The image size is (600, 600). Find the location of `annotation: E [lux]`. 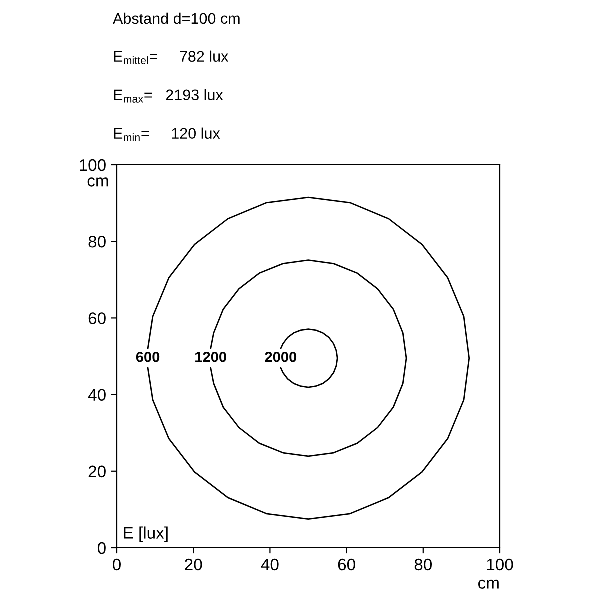

annotation: E [lux] is located at coordinates (146, 534).